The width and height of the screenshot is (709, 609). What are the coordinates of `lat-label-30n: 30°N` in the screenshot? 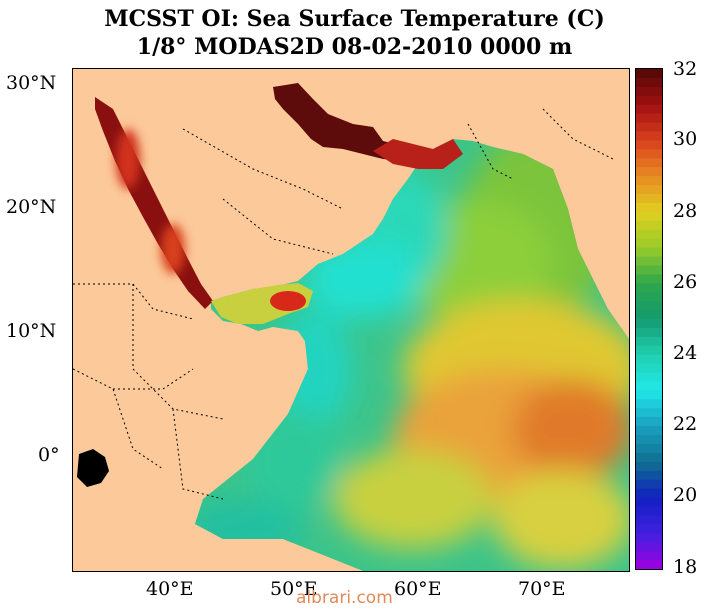 It's located at (31, 83).